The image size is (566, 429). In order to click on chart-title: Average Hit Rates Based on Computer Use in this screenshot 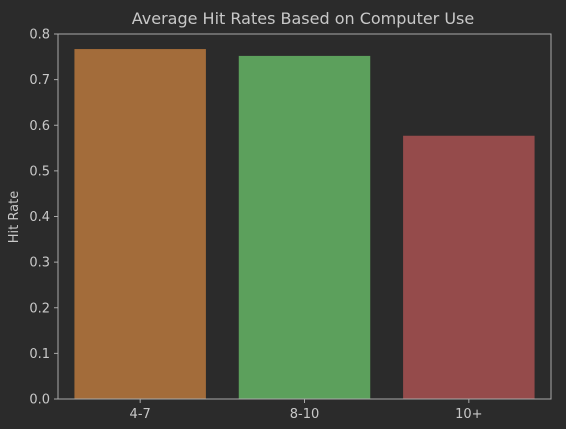, I will do `click(303, 18)`.